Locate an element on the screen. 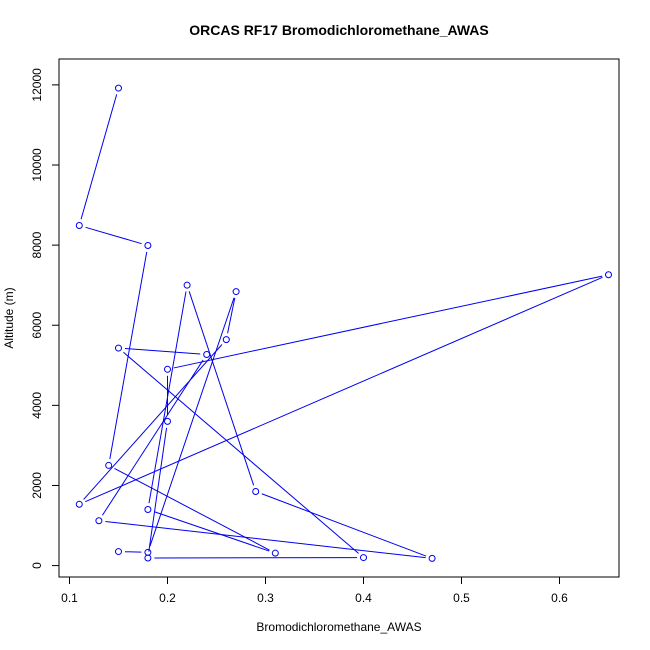 Image resolution: width=650 pixels, height=650 pixels. x-tick-label: 0.4 is located at coordinates (363, 598).